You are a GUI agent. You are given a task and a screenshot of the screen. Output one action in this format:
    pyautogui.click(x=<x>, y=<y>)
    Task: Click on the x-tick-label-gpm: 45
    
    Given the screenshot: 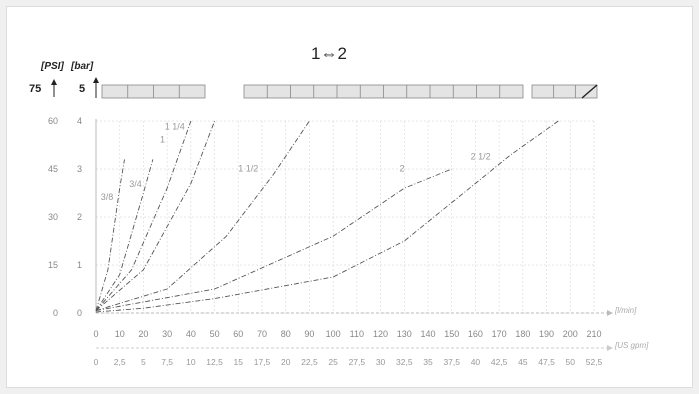 What is the action you would take?
    pyautogui.click(x=523, y=362)
    